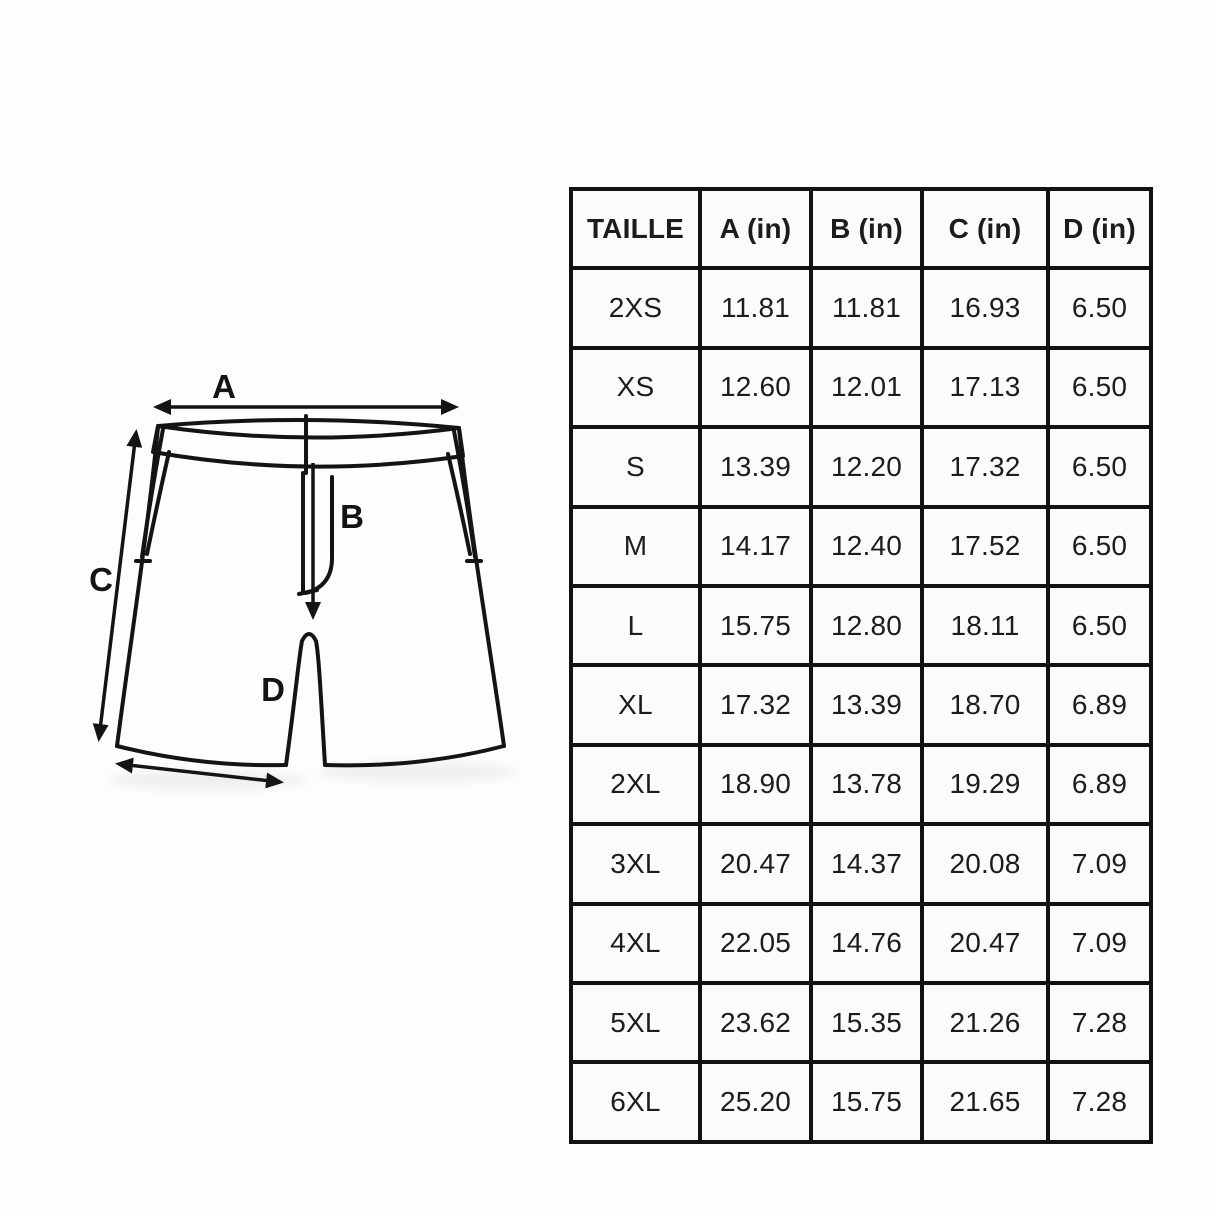 The width and height of the screenshot is (1214, 1214). I want to click on crotch-split, so click(305, 699).